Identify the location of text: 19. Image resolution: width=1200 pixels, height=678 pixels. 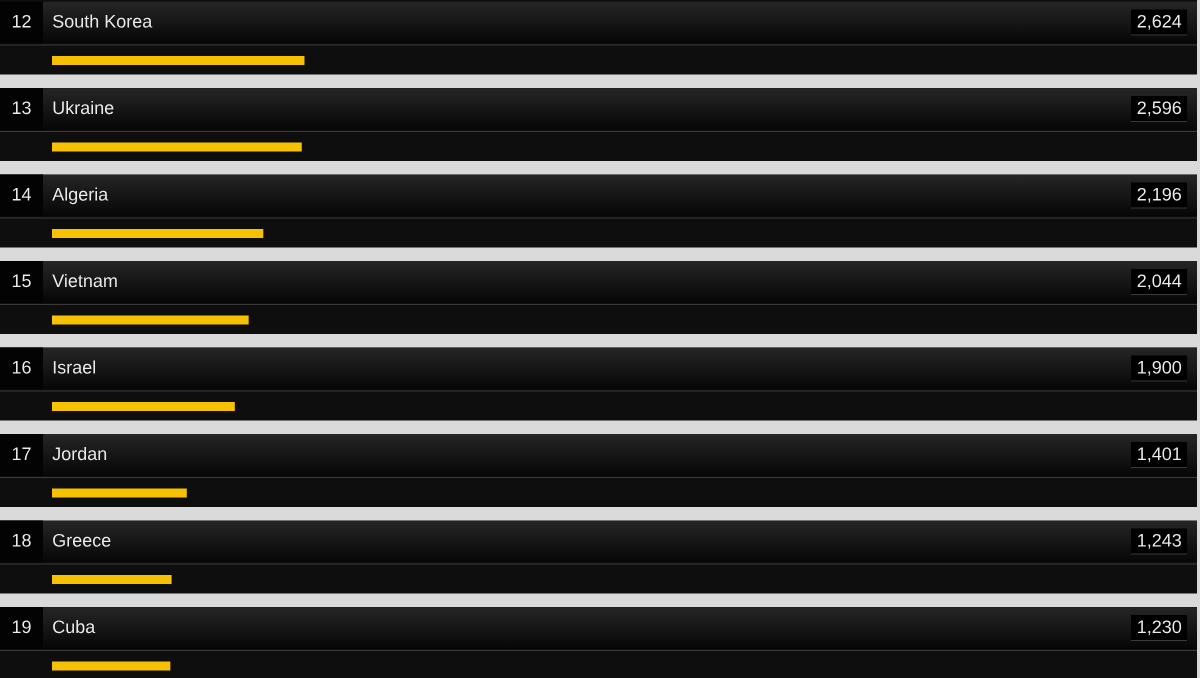
(21, 627).